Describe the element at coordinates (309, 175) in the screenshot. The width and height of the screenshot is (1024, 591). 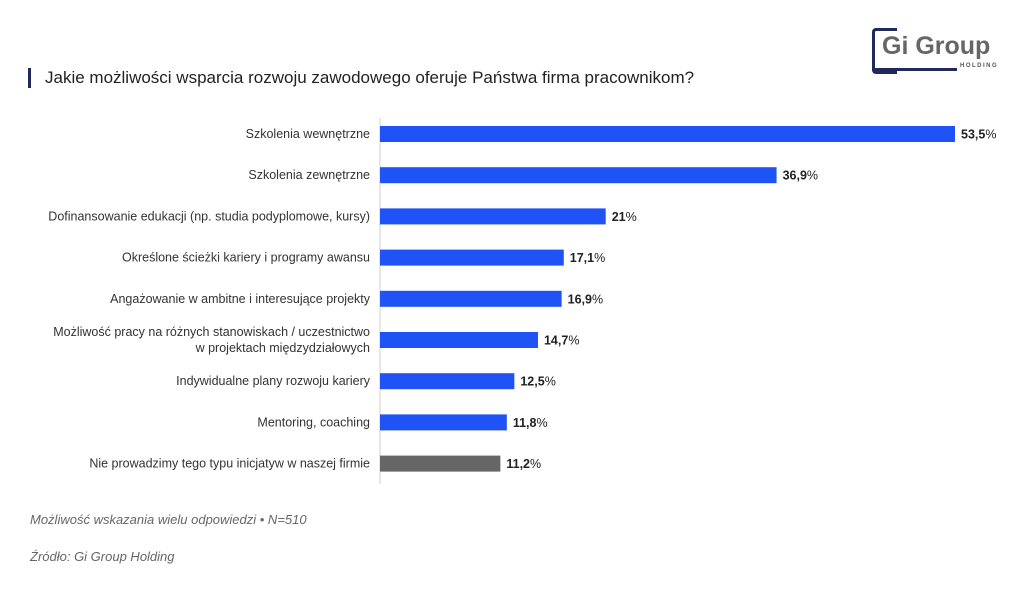
I see `category-label: Szkolenia zewnętrzne` at that location.